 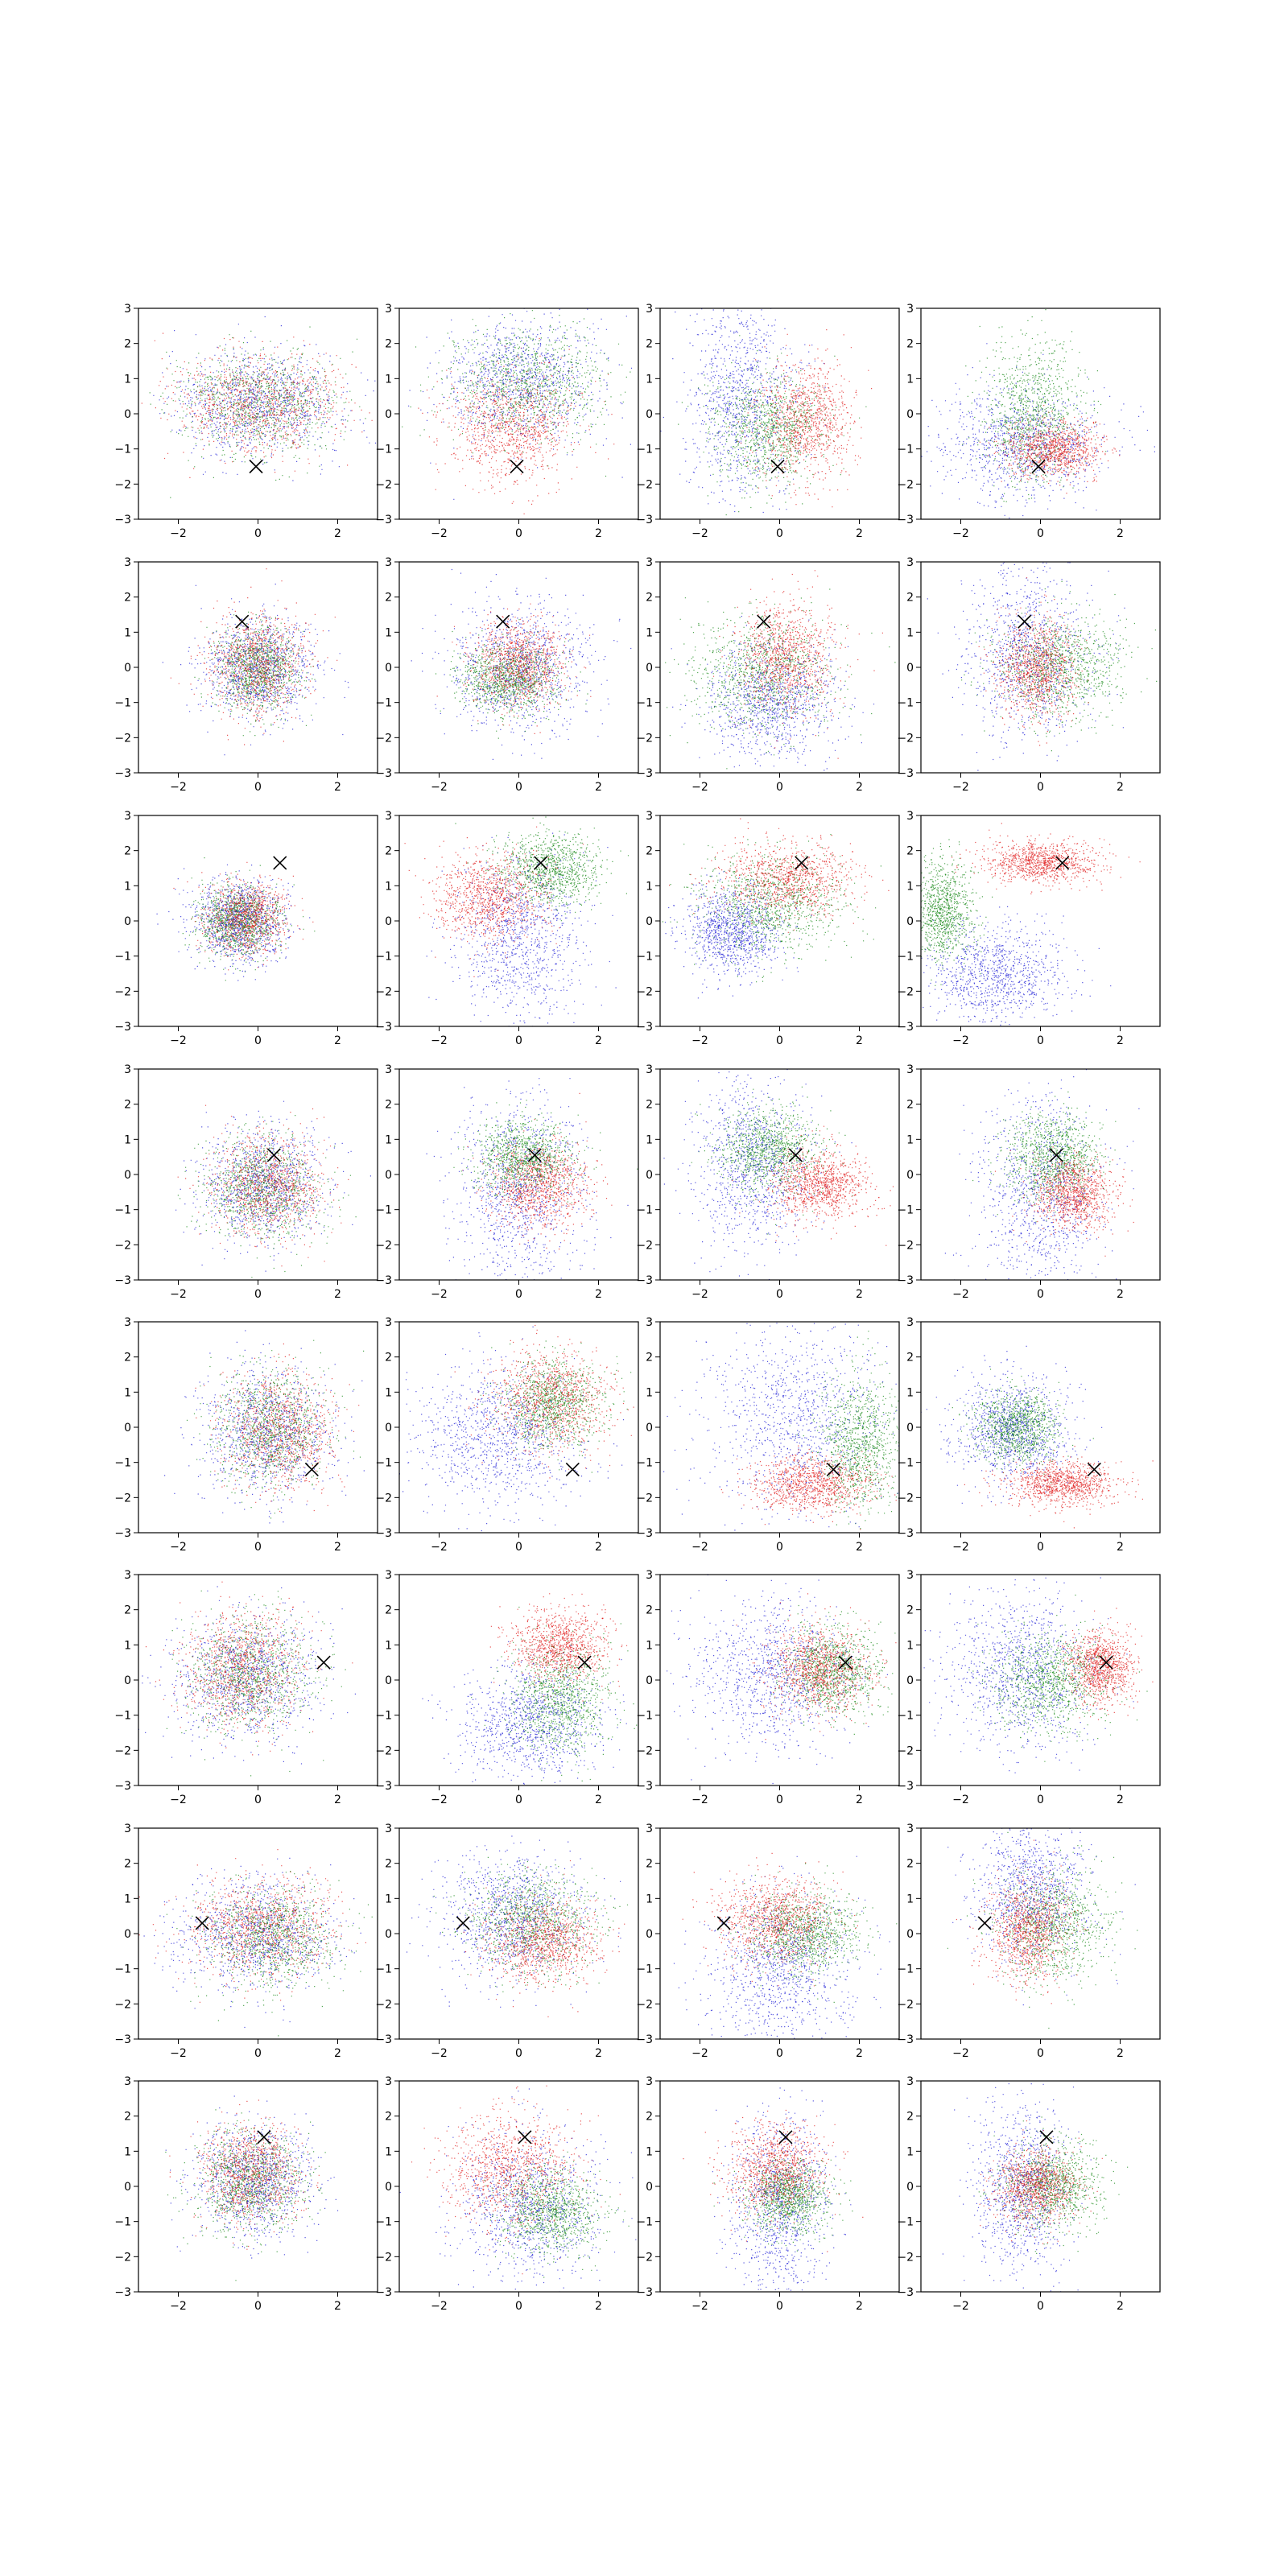 I want to click on axes-frame, so click(x=1040, y=414).